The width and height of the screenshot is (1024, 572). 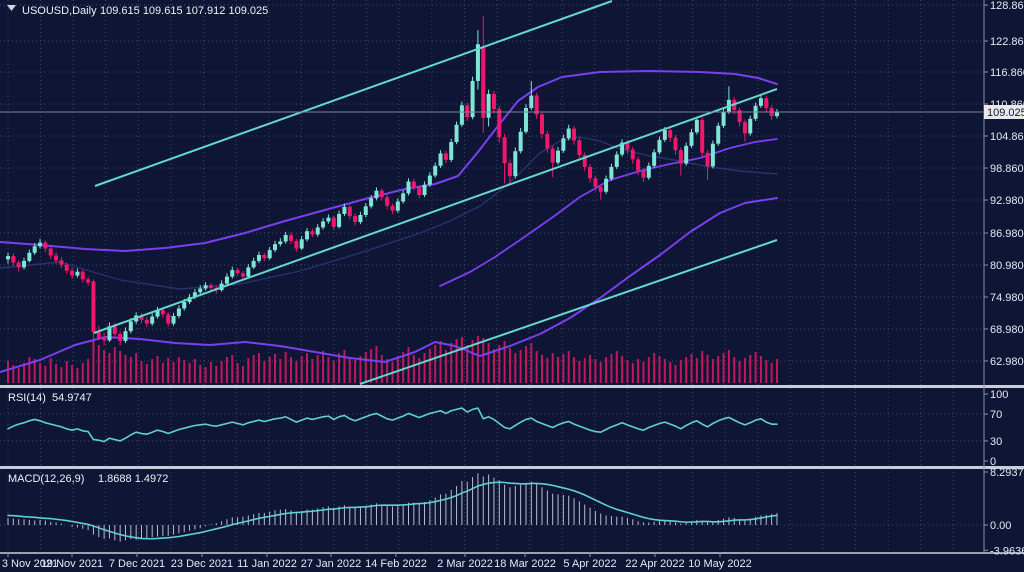 What do you see at coordinates (11, 8) in the screenshot?
I see `symbol-dropdown-icon` at bounding box center [11, 8].